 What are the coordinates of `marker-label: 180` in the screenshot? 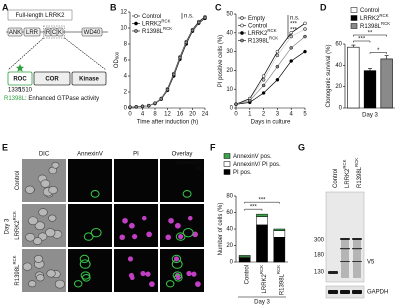 It's located at (319, 256).